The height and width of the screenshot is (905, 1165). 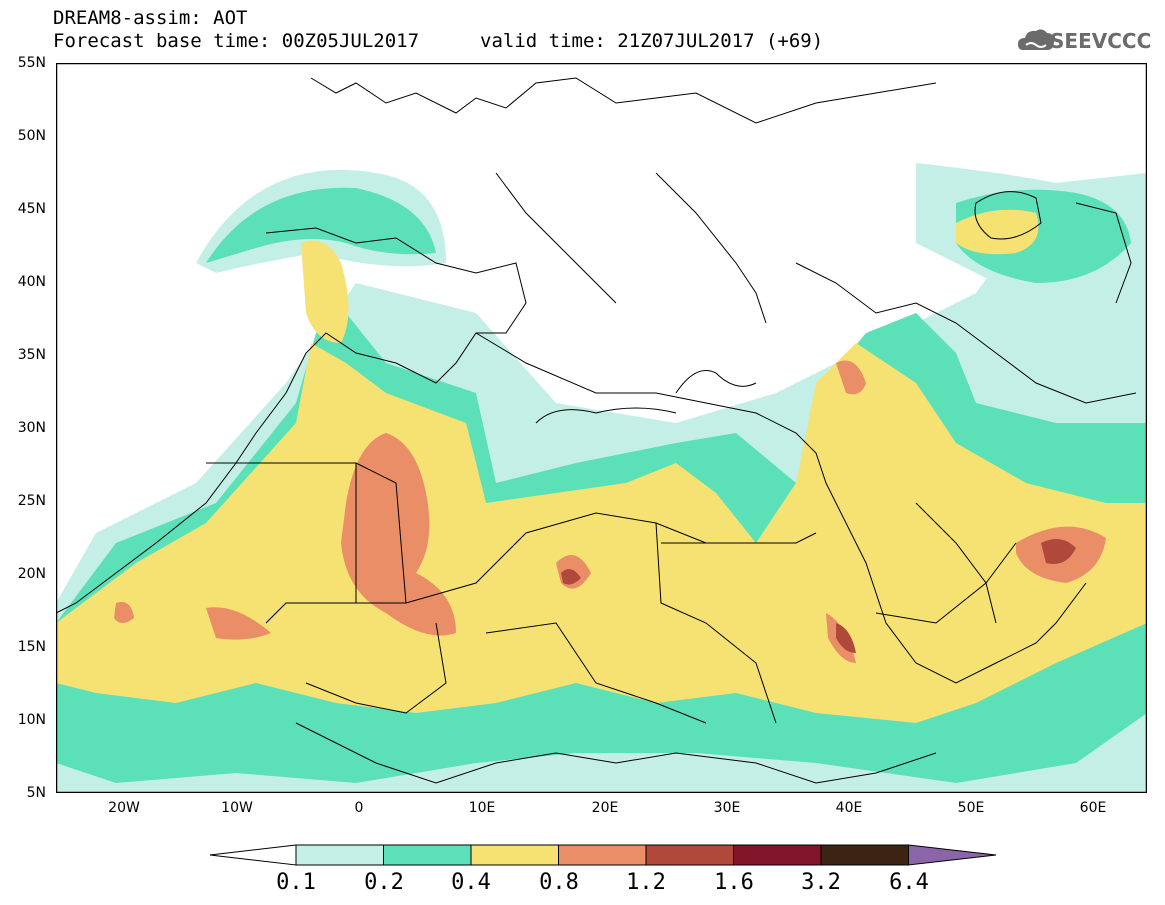 I want to click on legend-label-0.1: 0.1, so click(x=296, y=882).